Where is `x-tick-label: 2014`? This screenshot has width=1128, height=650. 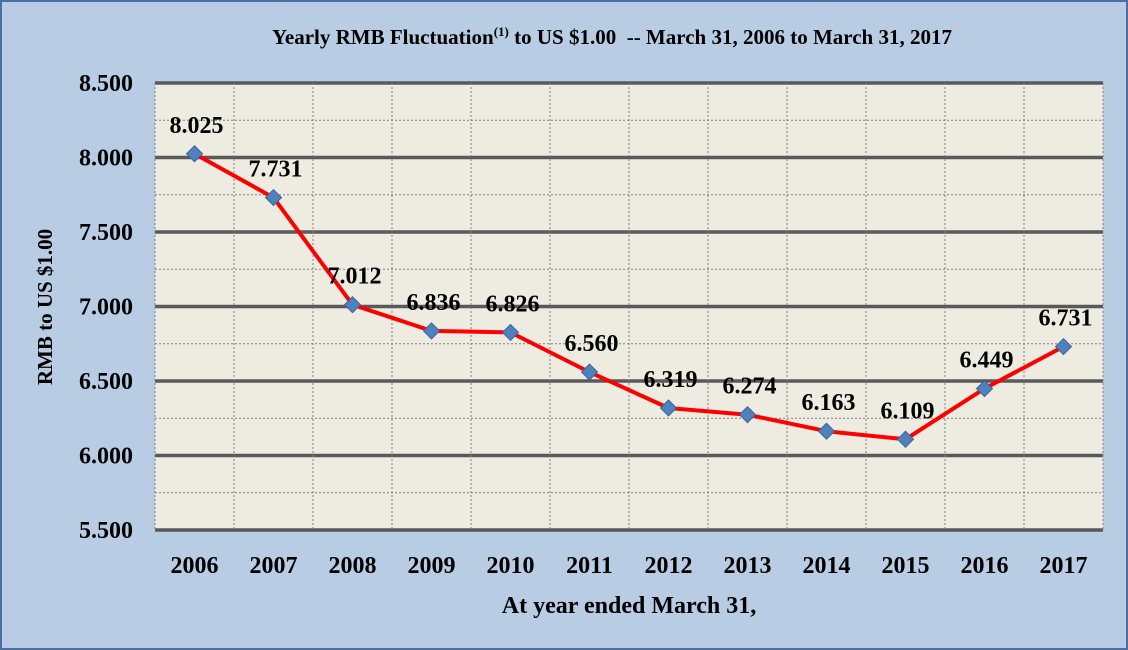 x-tick-label: 2014 is located at coordinates (827, 566).